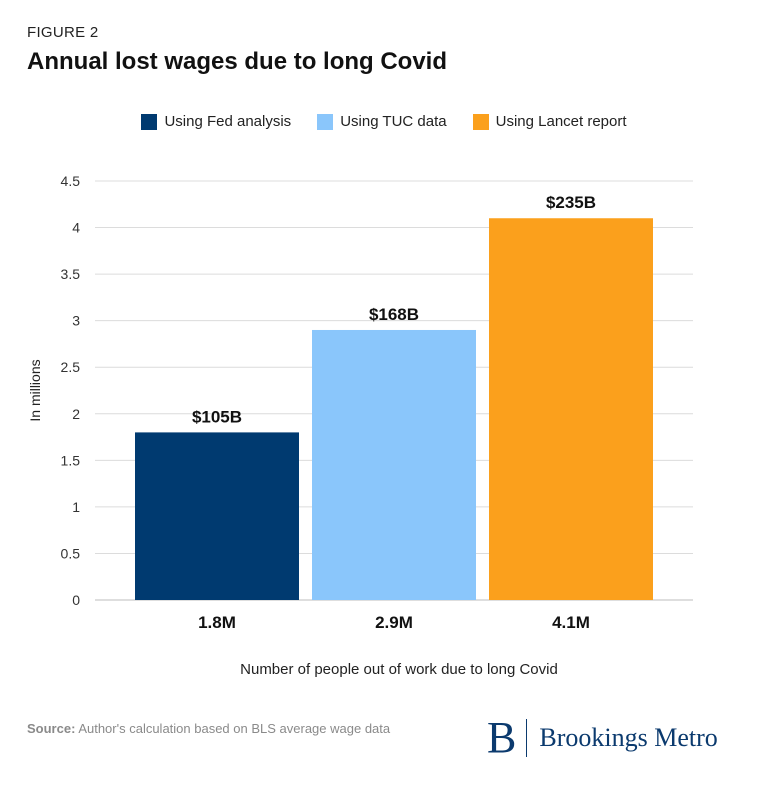  Describe the element at coordinates (76, 228) in the screenshot. I see `y-tick-label: 4` at that location.